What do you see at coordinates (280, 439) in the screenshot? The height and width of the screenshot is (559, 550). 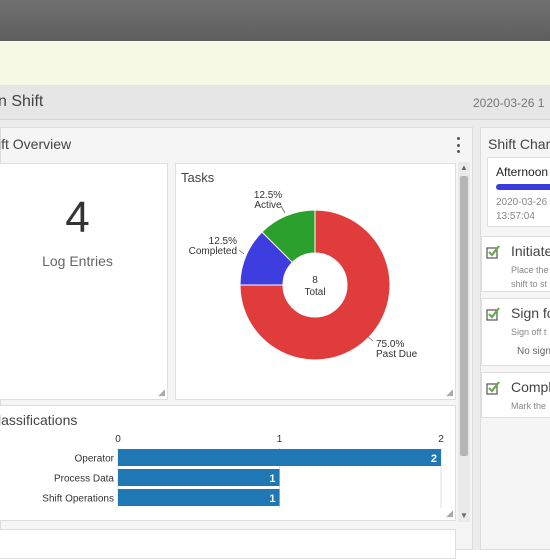 I see `x-tick-label: 1` at bounding box center [280, 439].